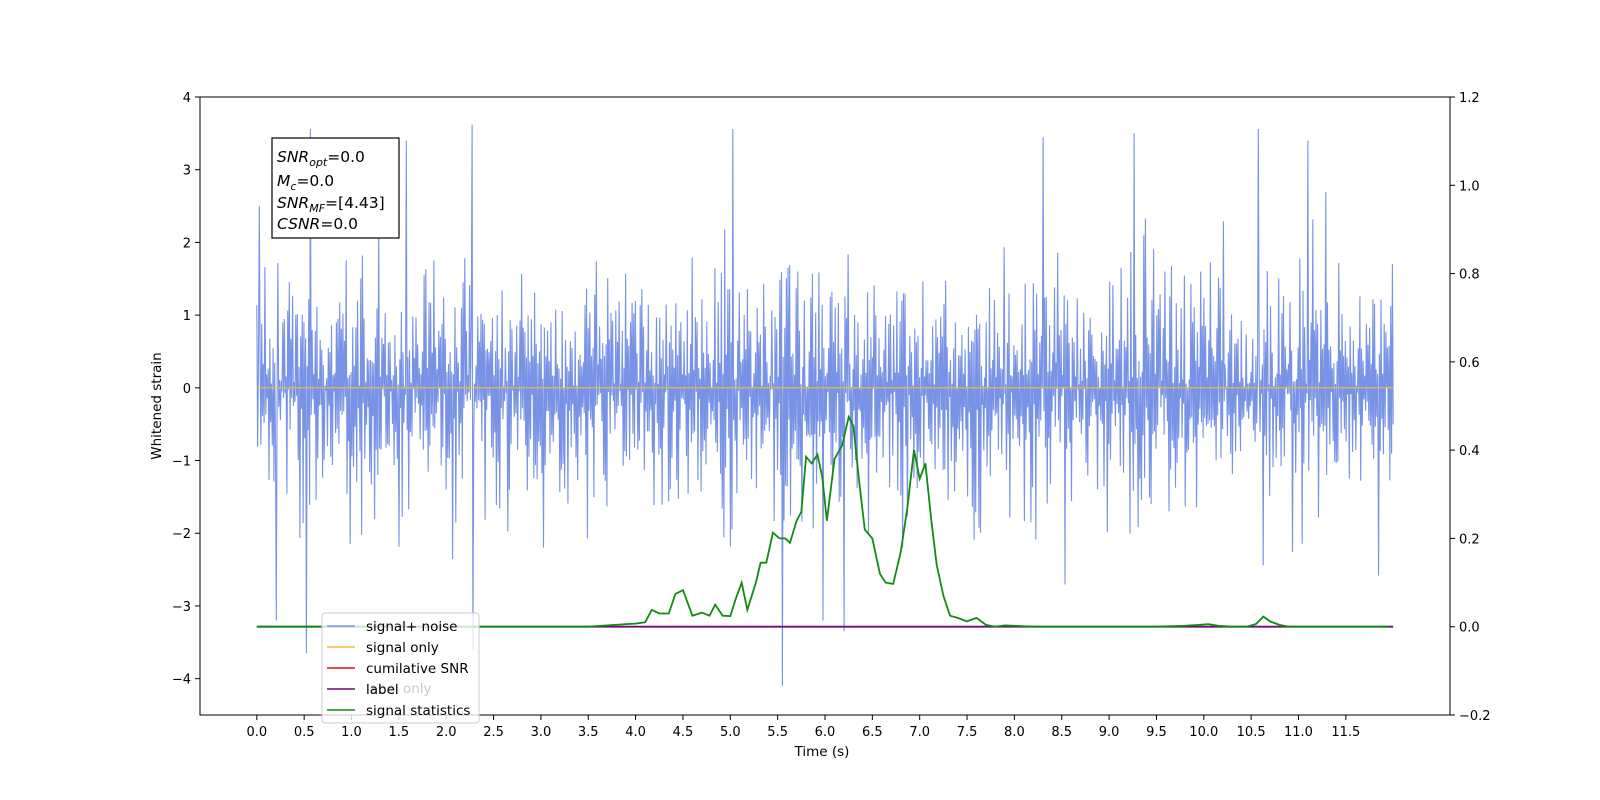 The height and width of the screenshot is (800, 1600). I want to click on svg-text: CSNR=0.0, so click(317, 224).